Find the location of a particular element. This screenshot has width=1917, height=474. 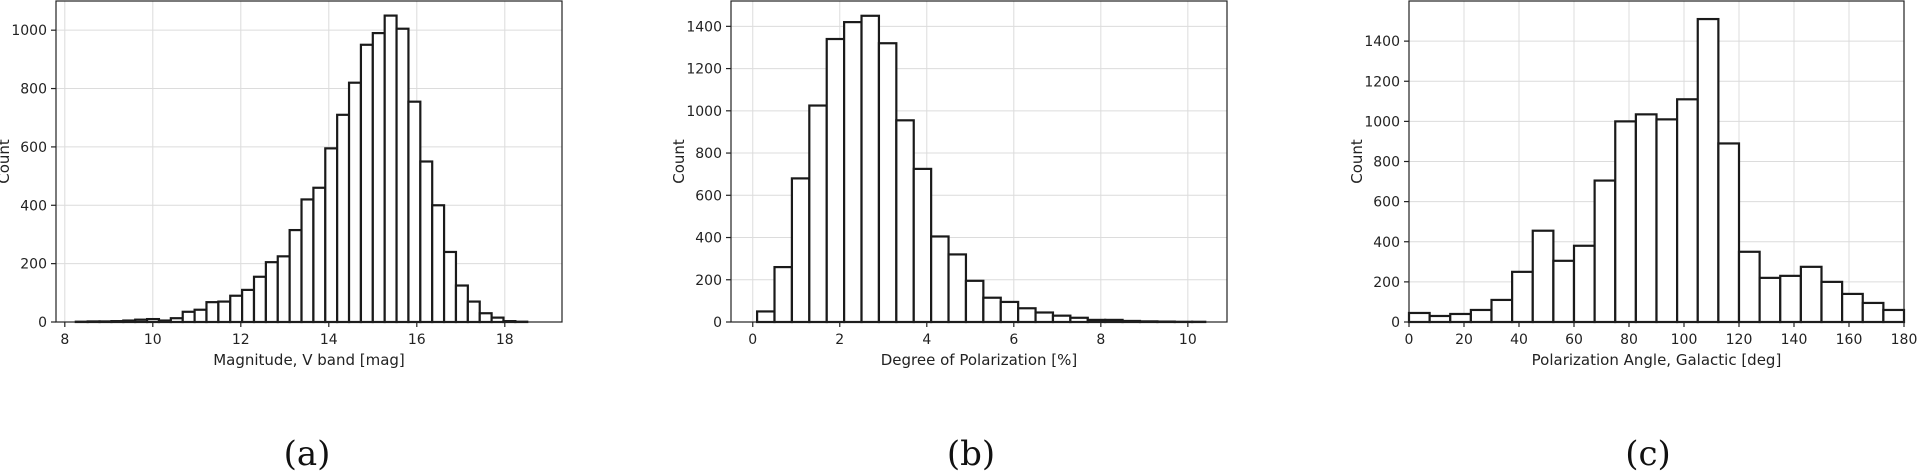

x-tick-label: 2 is located at coordinates (839, 340).